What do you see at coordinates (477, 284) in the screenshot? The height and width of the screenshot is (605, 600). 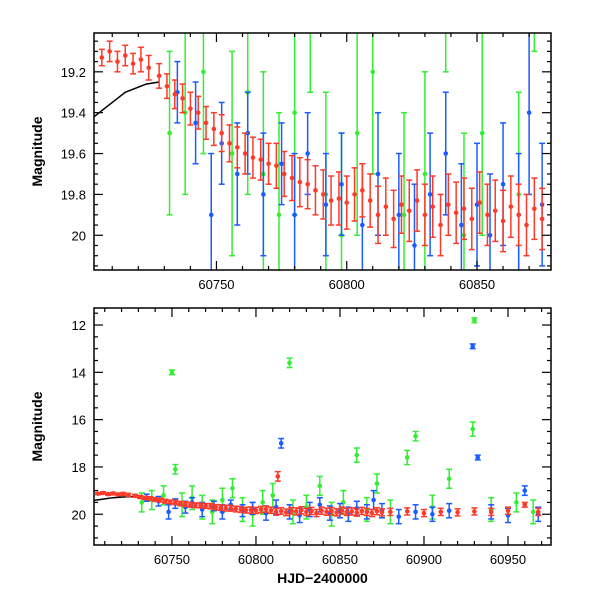 I see `x-tick-label: 60850` at bounding box center [477, 284].